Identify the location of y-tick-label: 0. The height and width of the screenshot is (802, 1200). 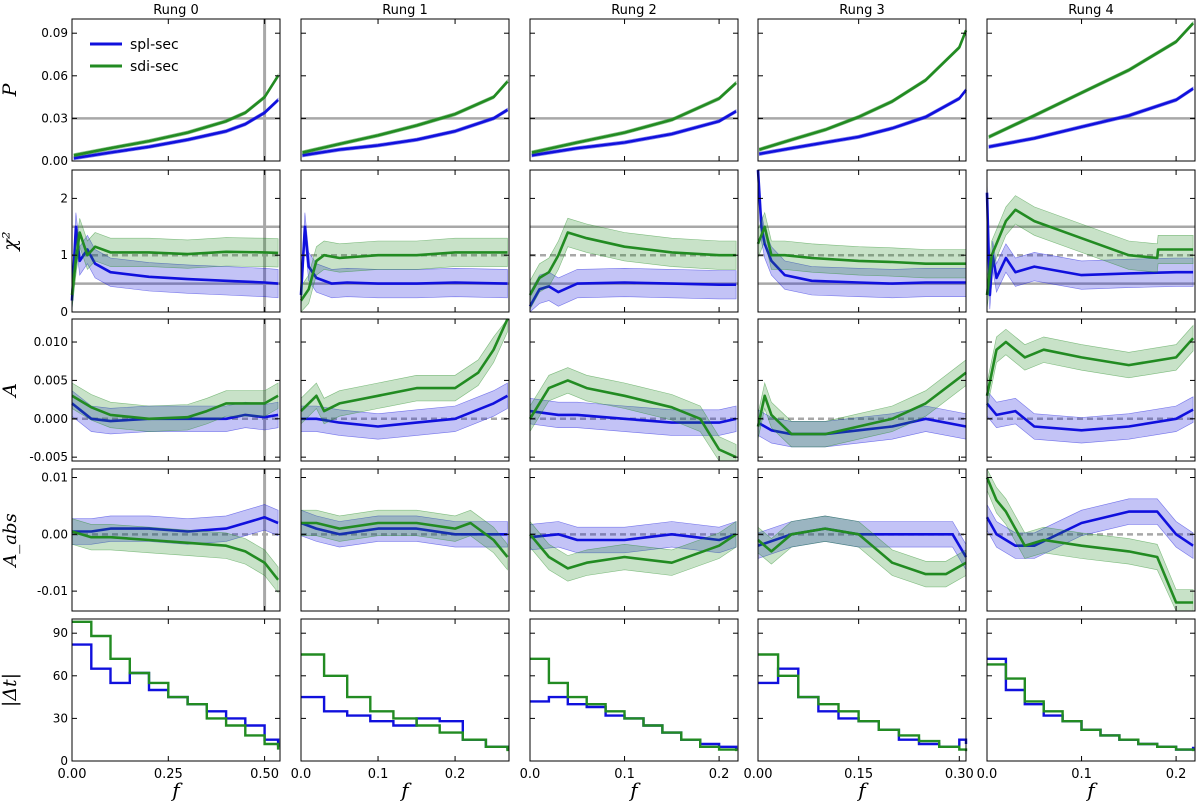
(64, 312).